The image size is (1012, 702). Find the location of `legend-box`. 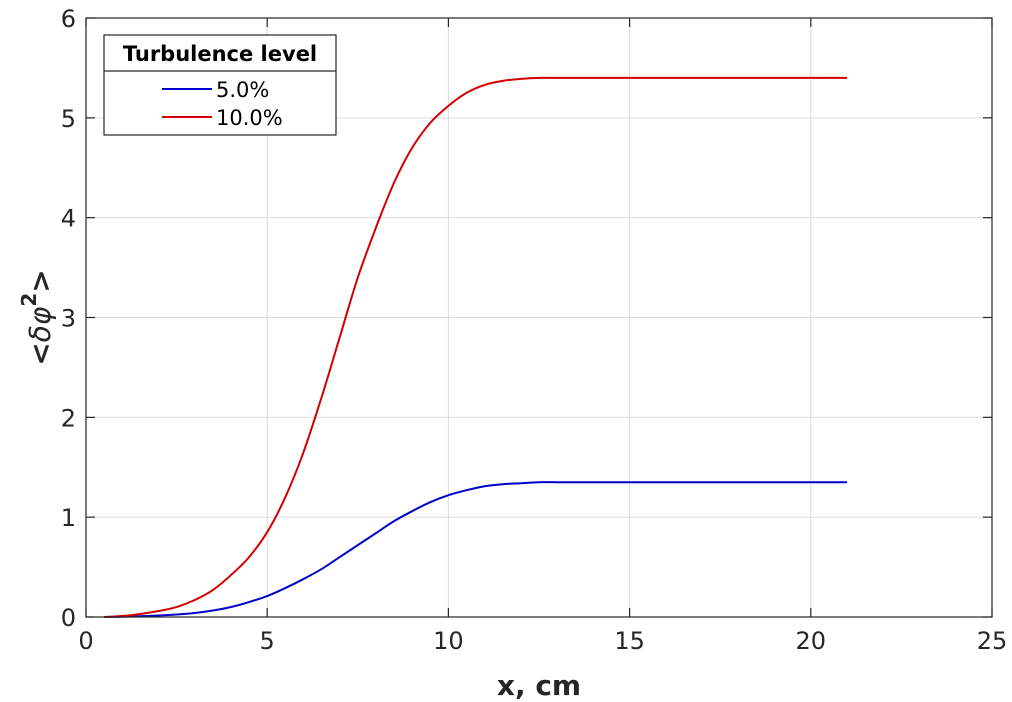

legend-box is located at coordinates (220, 85).